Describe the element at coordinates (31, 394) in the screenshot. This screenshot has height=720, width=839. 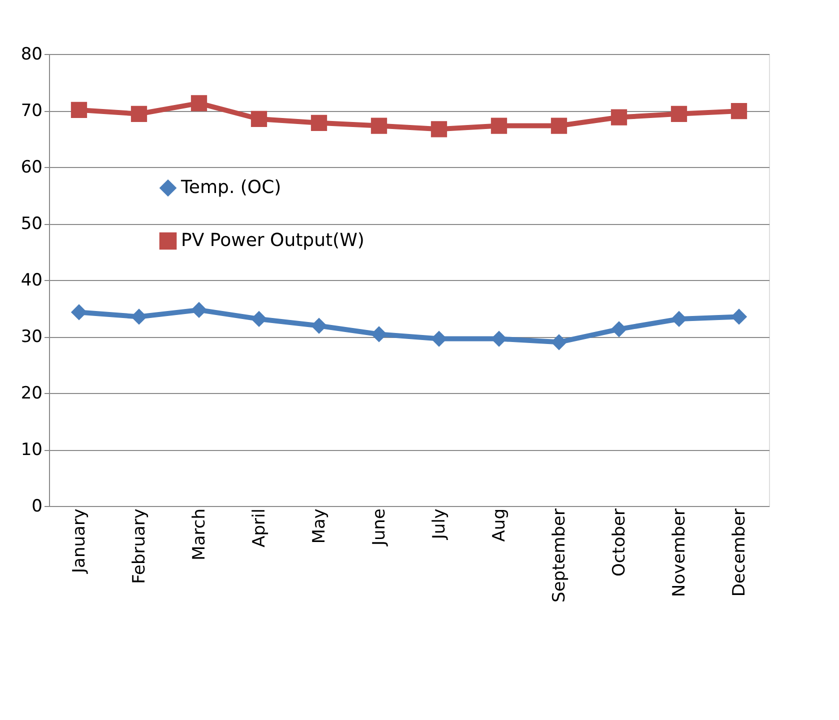
I see `y-tick-label: 20` at that location.